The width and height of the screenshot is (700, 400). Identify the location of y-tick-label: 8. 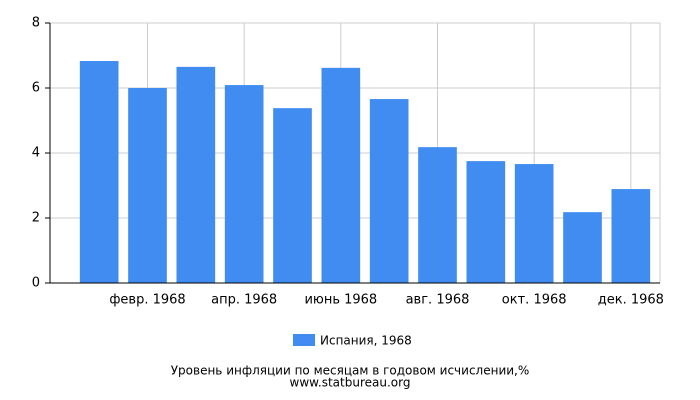
(36, 23).